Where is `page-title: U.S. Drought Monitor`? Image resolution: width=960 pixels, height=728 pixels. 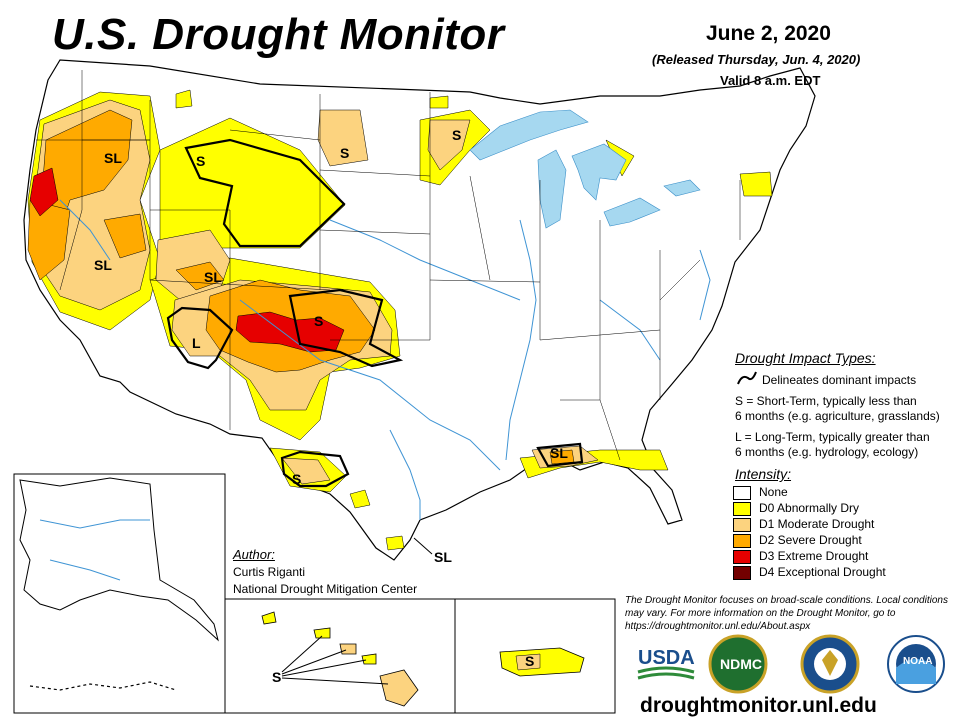 page-title: U.S. Drought Monitor is located at coordinates (278, 34).